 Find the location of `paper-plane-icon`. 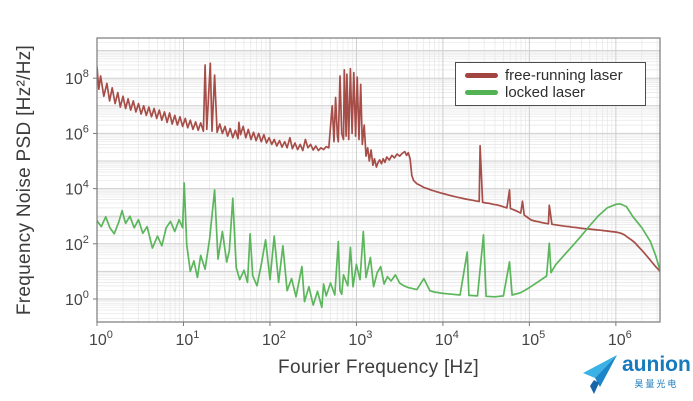

paper-plane-icon is located at coordinates (600, 374).